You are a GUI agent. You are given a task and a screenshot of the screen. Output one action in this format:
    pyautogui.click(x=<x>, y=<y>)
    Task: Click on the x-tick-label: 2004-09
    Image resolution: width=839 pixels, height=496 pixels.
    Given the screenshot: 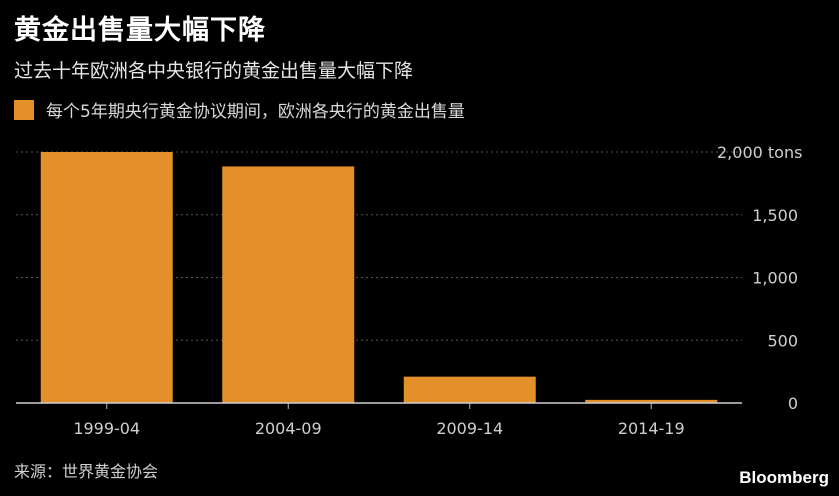 What is the action you would take?
    pyautogui.click(x=288, y=428)
    